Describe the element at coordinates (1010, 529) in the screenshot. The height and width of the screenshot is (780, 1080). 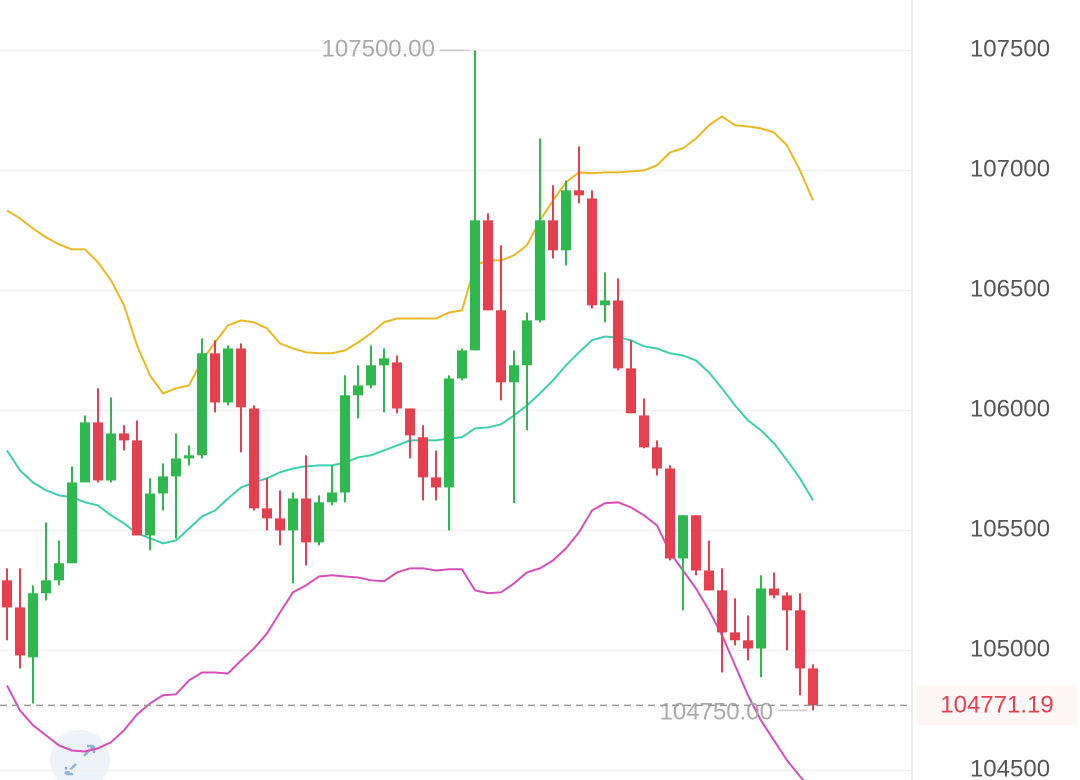
I see `y-tick-label: 105500` at that location.